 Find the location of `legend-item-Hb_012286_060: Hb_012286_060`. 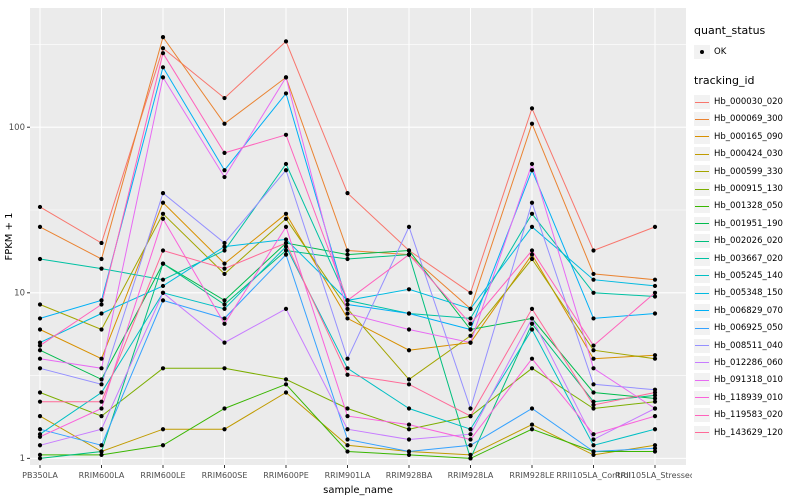

legend-item-Hb_012286_060: Hb_012286_060 is located at coordinates (746, 362).